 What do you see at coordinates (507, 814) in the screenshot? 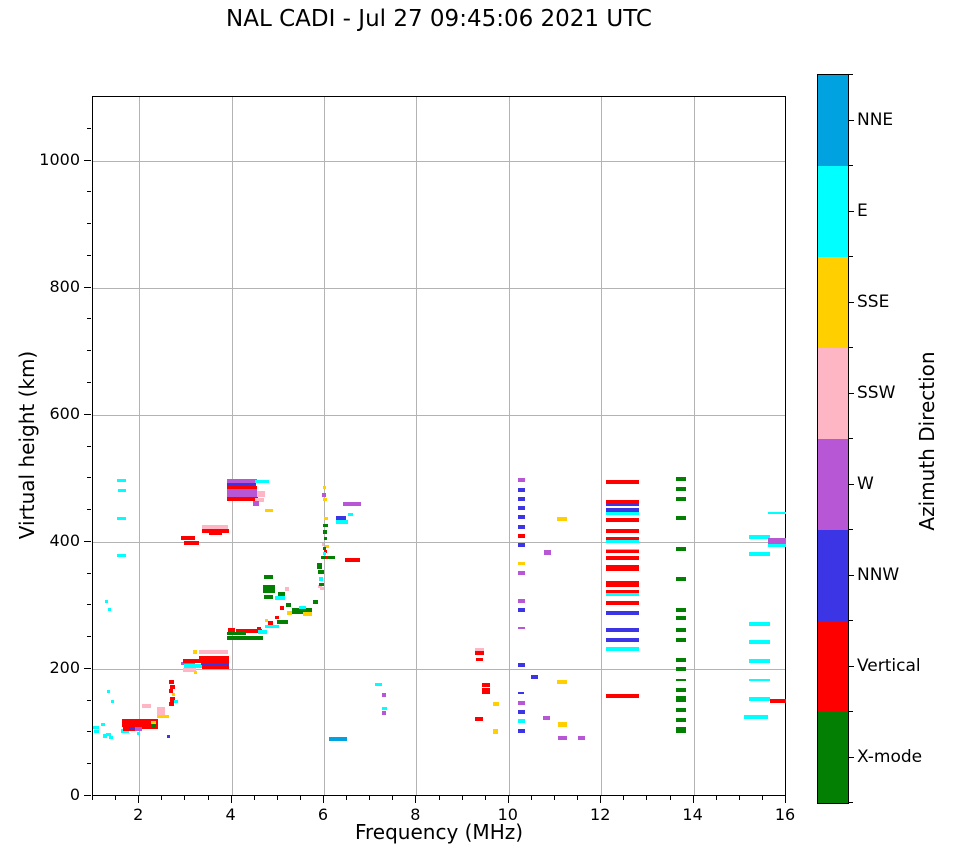
I see `x-tick-label: 10` at bounding box center [507, 814].